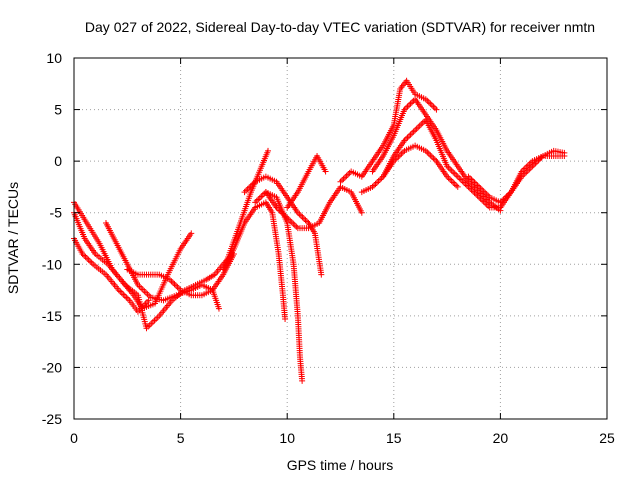  Describe the element at coordinates (54, 58) in the screenshot. I see `y-tick-label: 10` at that location.